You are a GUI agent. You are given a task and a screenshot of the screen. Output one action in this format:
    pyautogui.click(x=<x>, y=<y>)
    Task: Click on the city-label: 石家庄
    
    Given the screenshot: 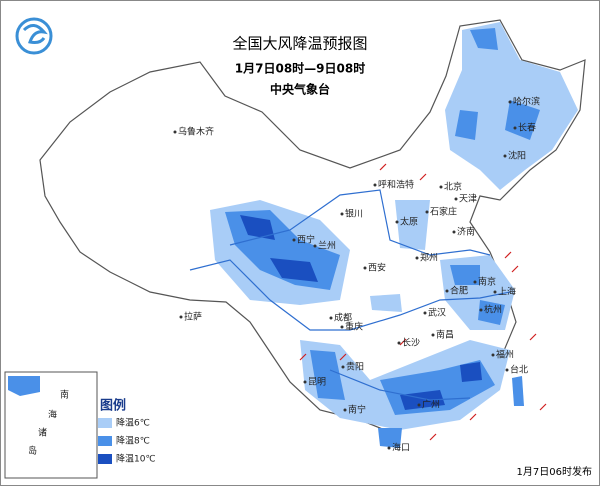 What is the action you would take?
    pyautogui.click(x=443, y=212)
    